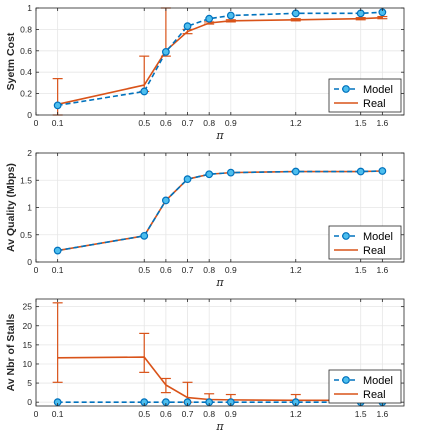 This screenshot has height=432, width=436. What do you see at coordinates (26, 29) in the screenshot?
I see `y-tick-label: 0.8` at bounding box center [26, 29].